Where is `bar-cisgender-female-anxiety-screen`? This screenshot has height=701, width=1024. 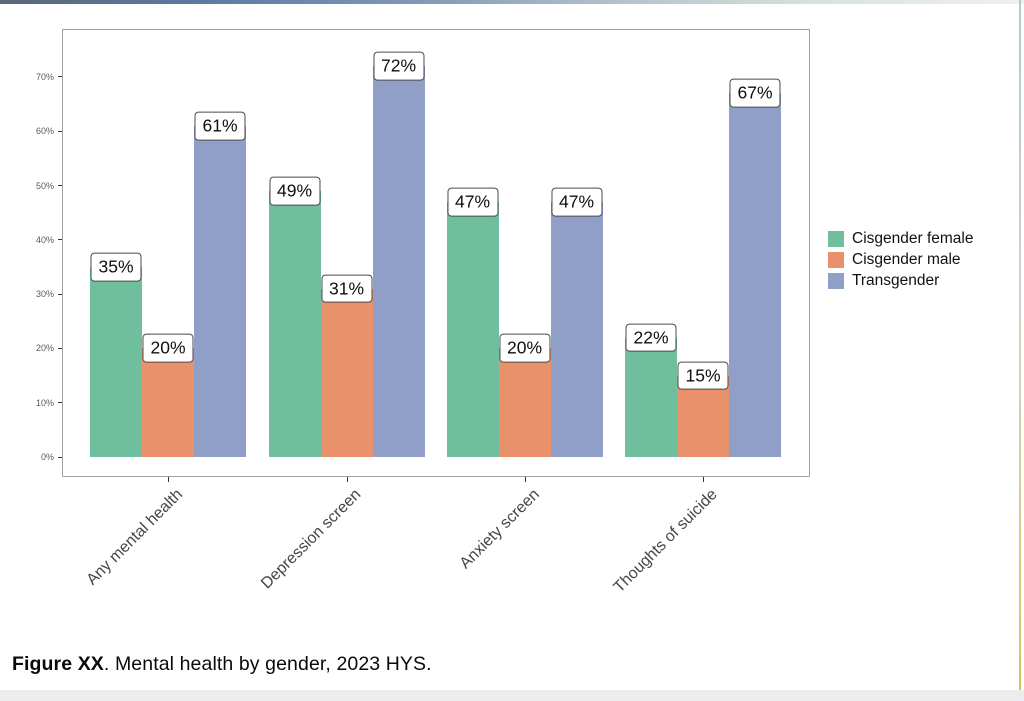
bar-cisgender-female-anxiety-screen is located at coordinates (472, 329).